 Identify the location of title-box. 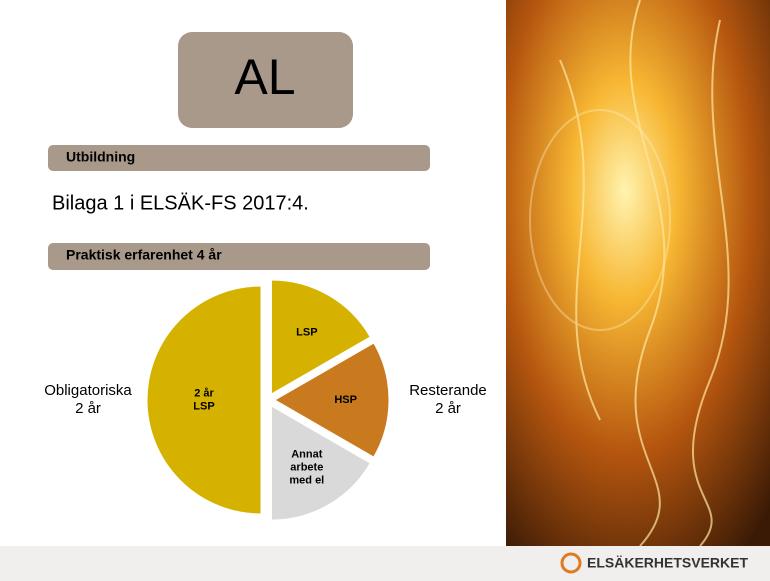
(265, 80).